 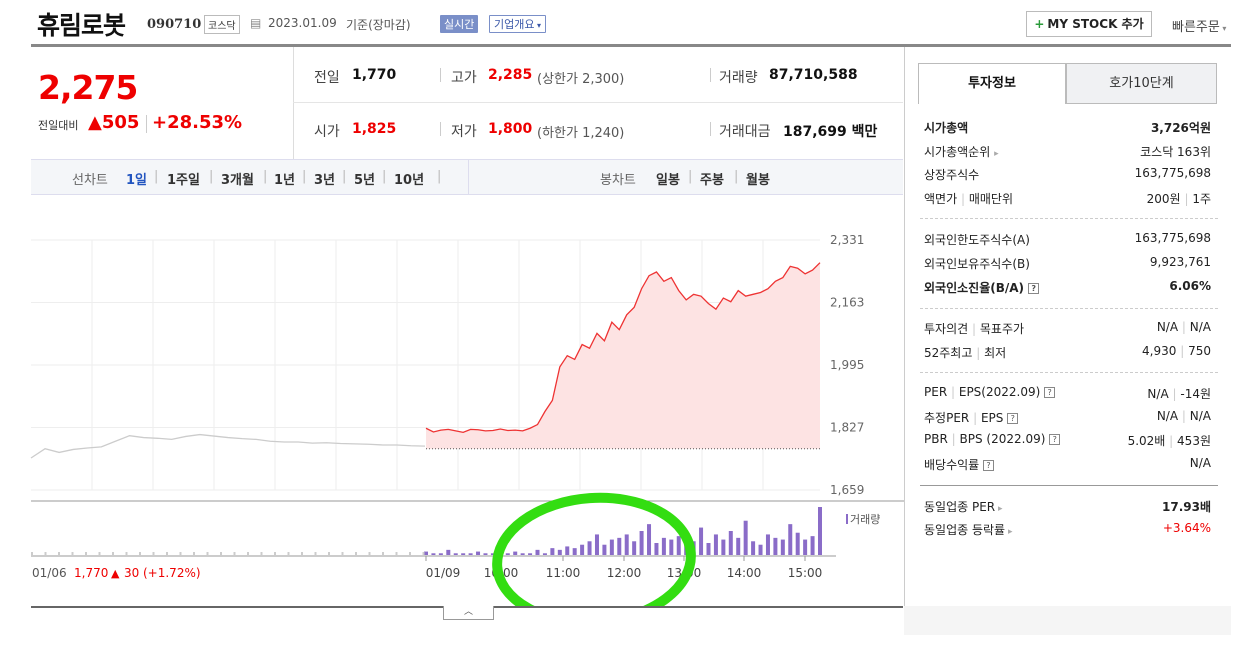 I want to click on foreign-ratio-label: 외국인소진율(B/A), so click(x=974, y=288).